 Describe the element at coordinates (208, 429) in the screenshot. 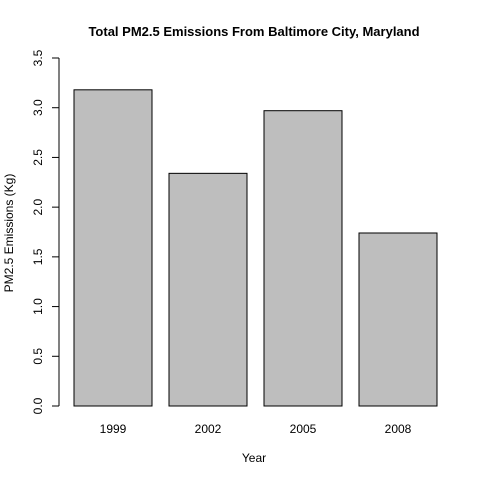

I see `x-tick-label: 2002` at that location.